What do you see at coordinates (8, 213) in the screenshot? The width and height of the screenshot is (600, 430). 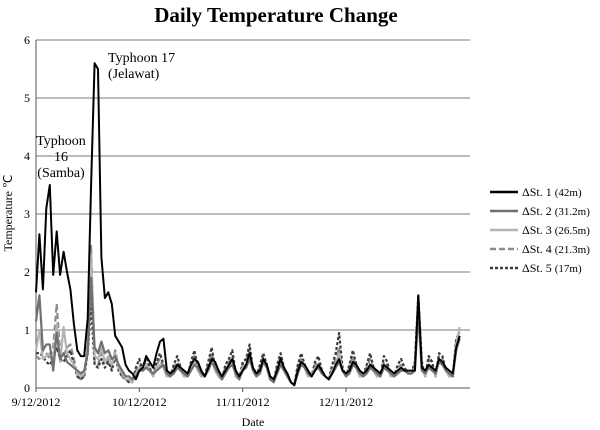 I see `y-axis-label: Temperature ℃` at bounding box center [8, 213].